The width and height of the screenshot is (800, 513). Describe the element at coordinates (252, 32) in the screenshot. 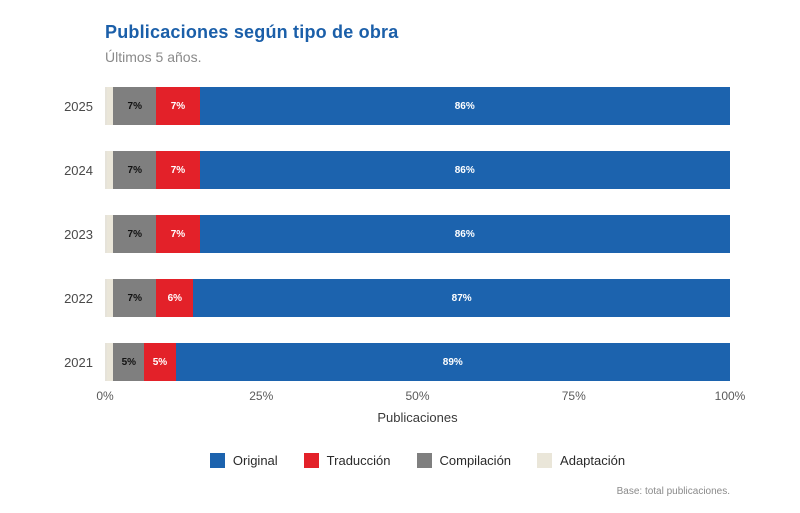

I see `chart-title: Publicaciones según tipo de obra` at that location.